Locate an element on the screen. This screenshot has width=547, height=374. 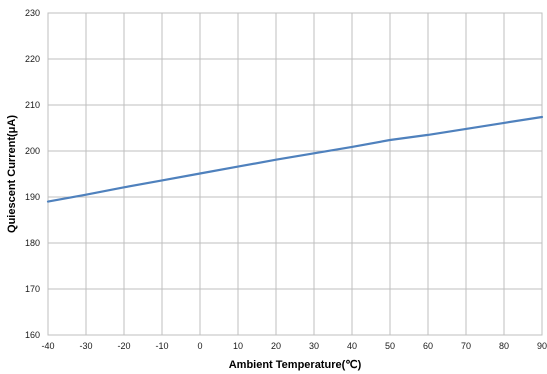
x-tick-label: 90 is located at coordinates (542, 346).